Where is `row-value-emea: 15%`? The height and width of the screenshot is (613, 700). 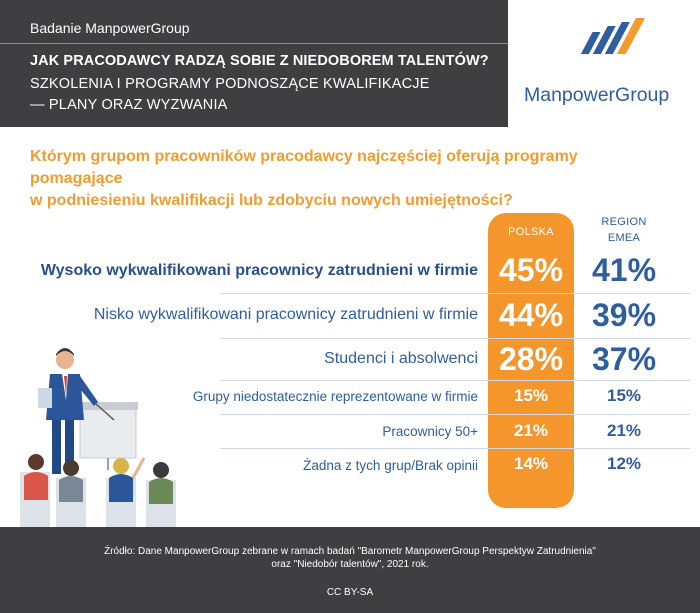
row-value-emea: 15% is located at coordinates (624, 395).